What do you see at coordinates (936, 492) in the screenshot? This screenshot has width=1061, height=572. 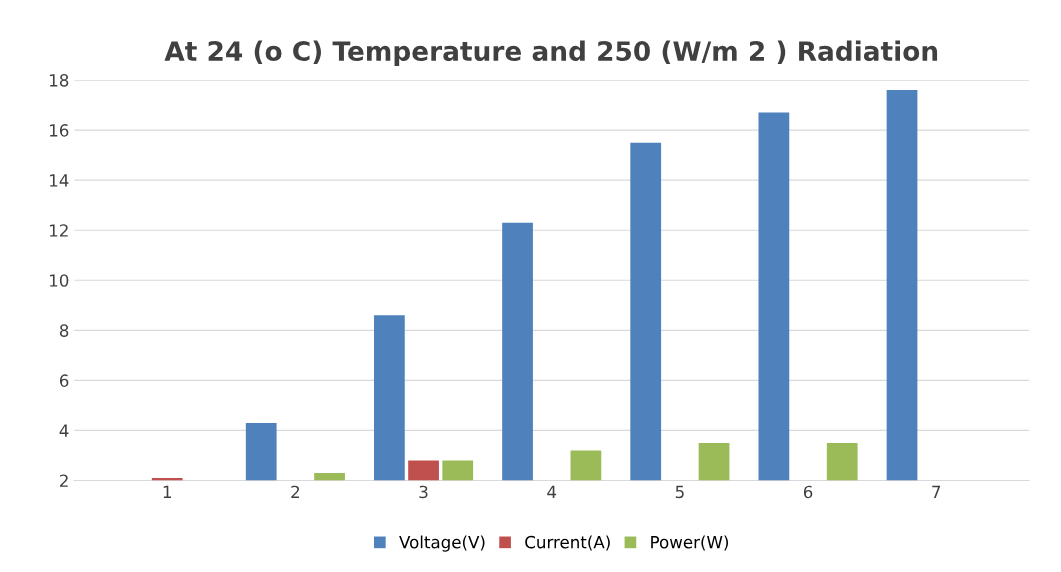 I see `x-tick-label: 7` at bounding box center [936, 492].